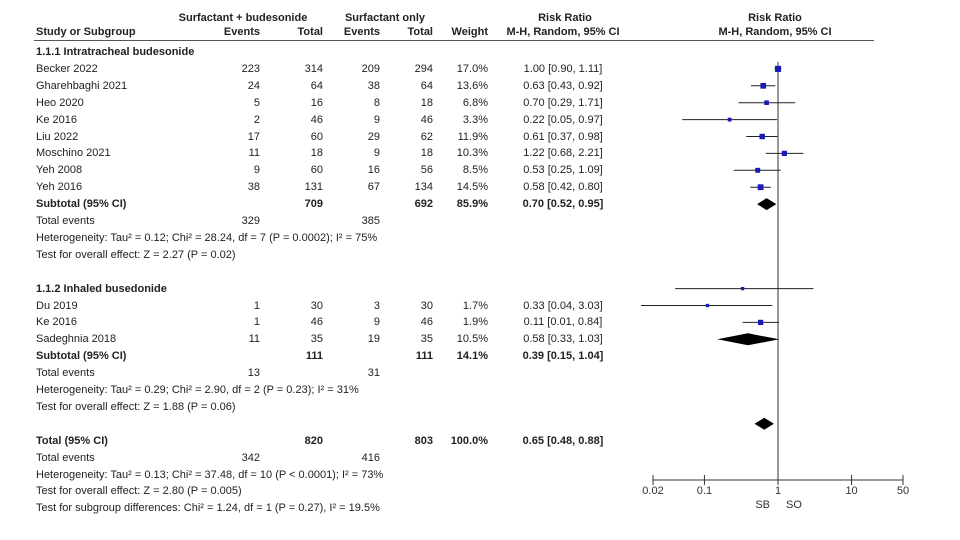 The image size is (960, 540). What do you see at coordinates (59, 170) in the screenshot?
I see `study-label: Yeh 2008` at bounding box center [59, 170].